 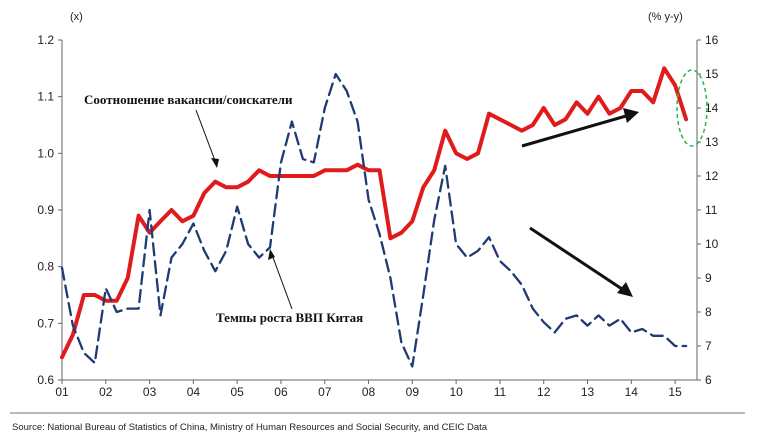 I want to click on gdp-pointer-arrow, so click(x=280, y=279).